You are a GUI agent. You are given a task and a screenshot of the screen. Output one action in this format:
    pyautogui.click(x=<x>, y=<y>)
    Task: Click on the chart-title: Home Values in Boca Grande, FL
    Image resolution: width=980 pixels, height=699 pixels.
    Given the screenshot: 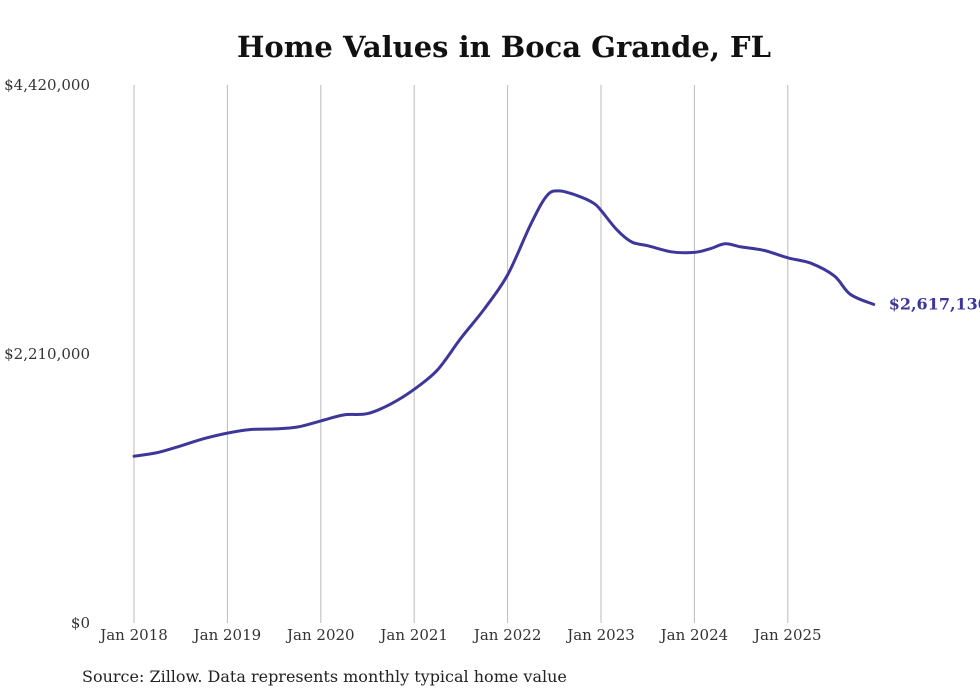 What is the action you would take?
    pyautogui.click(x=504, y=47)
    